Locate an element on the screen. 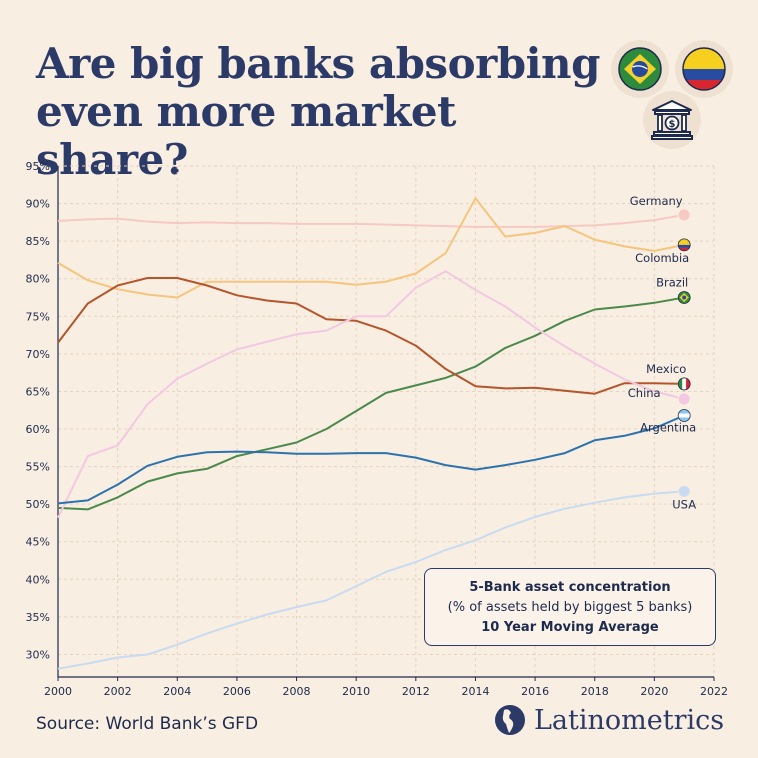 The width and height of the screenshot is (758, 758). title-line-1: Are big banks absorbing is located at coordinates (318, 63).